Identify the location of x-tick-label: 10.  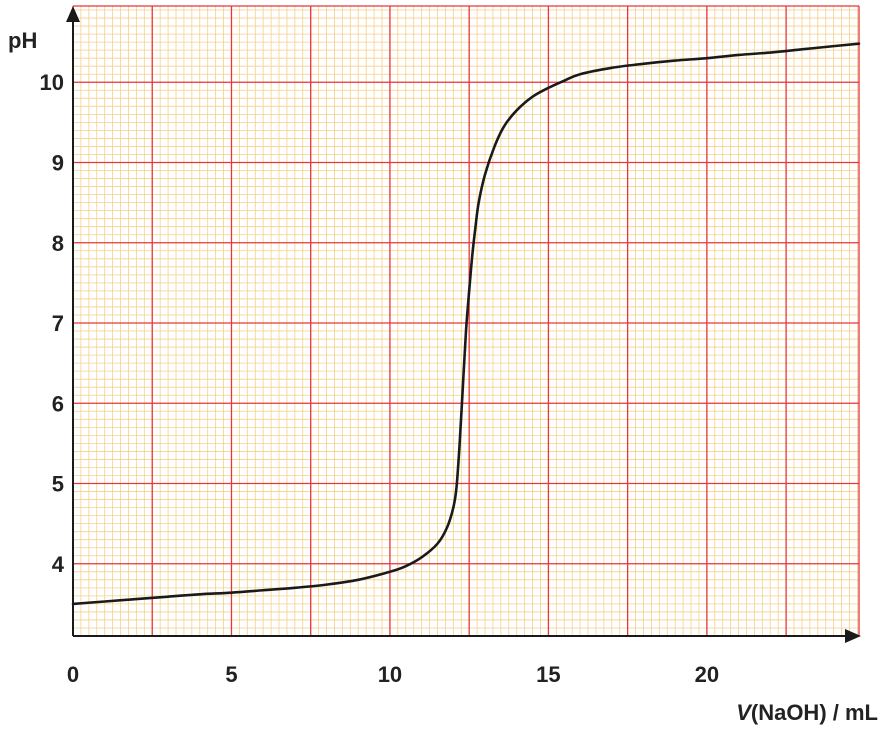
(390, 674).